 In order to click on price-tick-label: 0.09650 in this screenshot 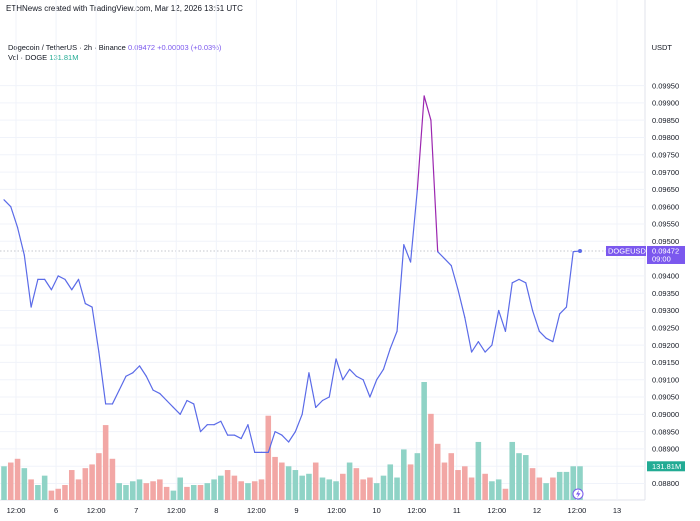, I will do `click(665, 189)`.